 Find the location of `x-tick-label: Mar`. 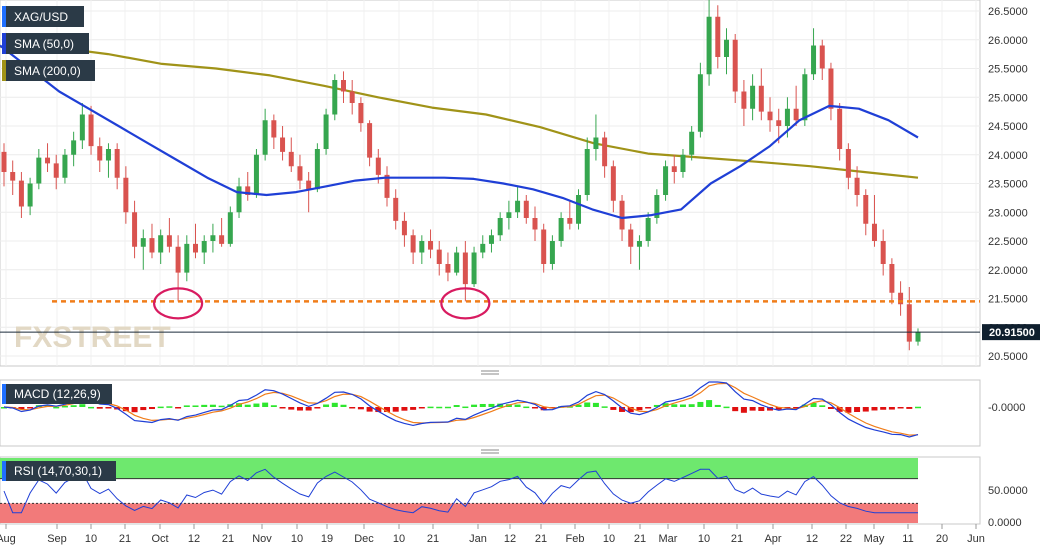

x-tick-label: Mar is located at coordinates (668, 539).